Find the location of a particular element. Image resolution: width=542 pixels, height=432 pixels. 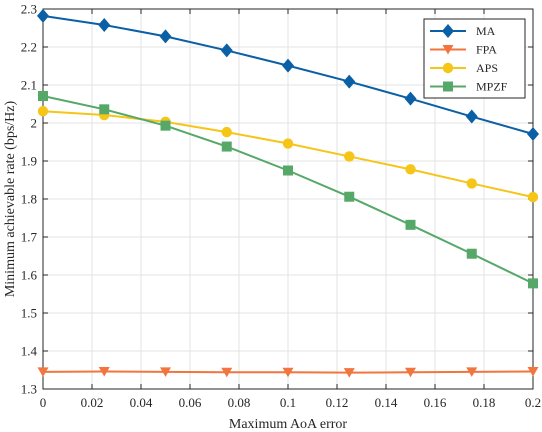

legend: MA FPA APS MPZF is located at coordinates (474, 58).